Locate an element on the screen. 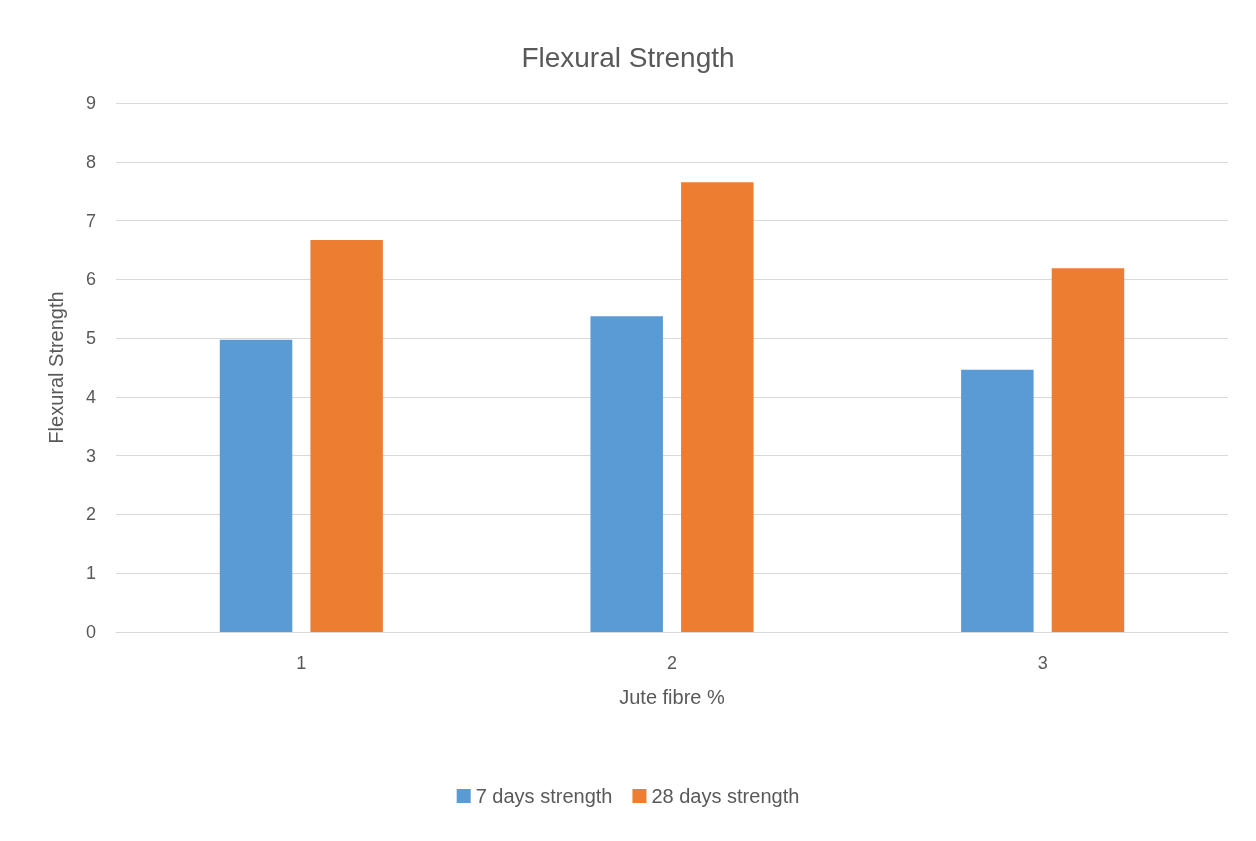  y-tick-label: 4 is located at coordinates (90, 396).